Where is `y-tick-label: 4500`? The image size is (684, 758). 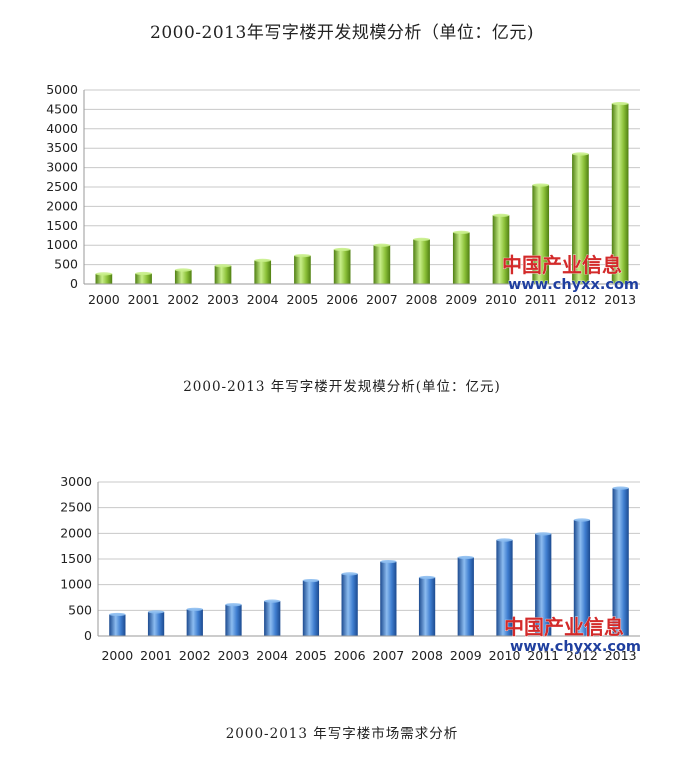
y-tick-label: 4500 is located at coordinates (62, 108).